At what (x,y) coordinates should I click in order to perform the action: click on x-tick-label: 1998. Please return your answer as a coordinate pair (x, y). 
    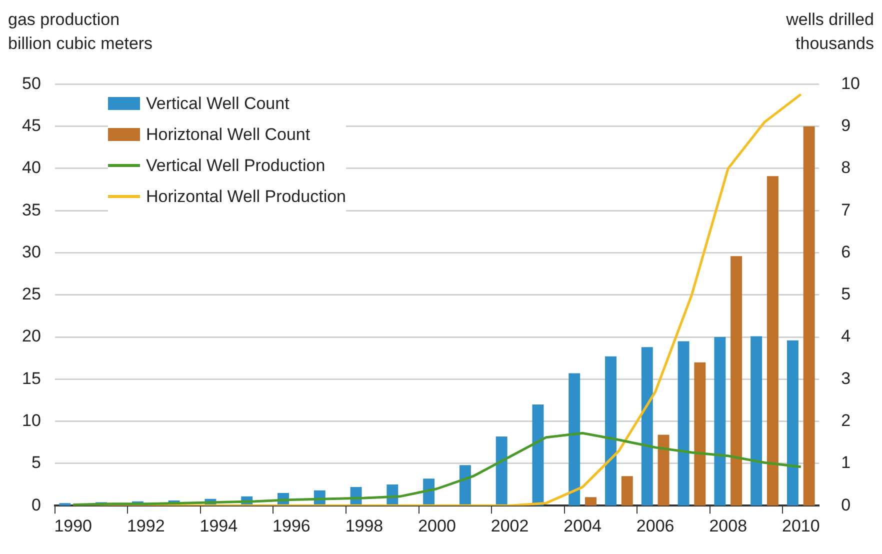
    Looking at the image, I should click on (364, 526).